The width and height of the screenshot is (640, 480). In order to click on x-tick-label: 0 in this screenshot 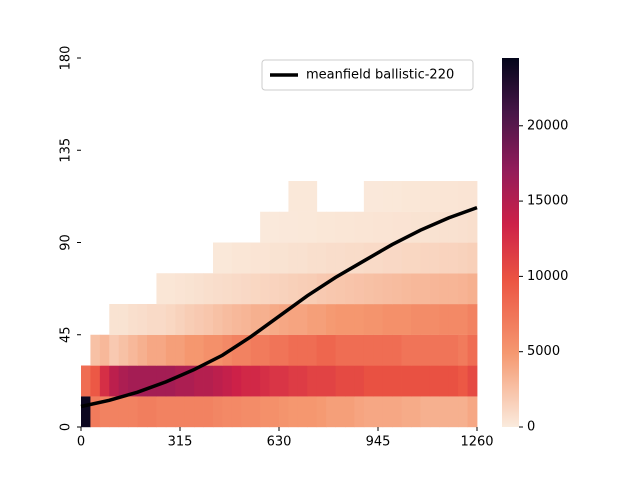, I will do `click(81, 442)`.